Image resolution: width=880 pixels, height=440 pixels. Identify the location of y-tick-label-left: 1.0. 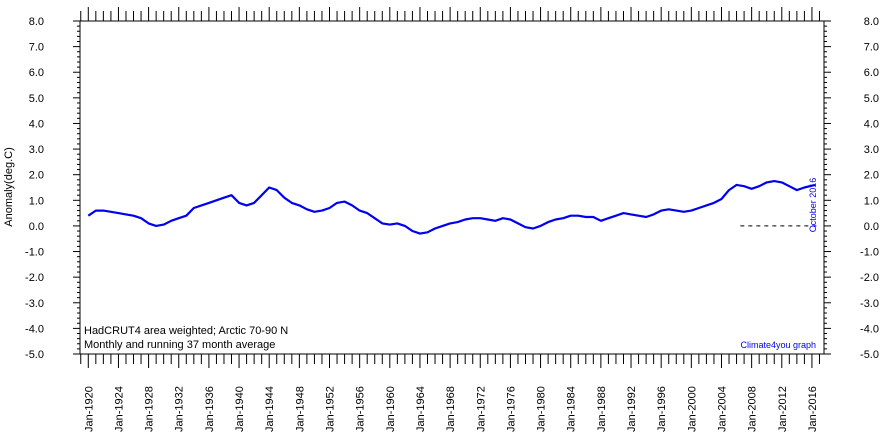
(36, 201).